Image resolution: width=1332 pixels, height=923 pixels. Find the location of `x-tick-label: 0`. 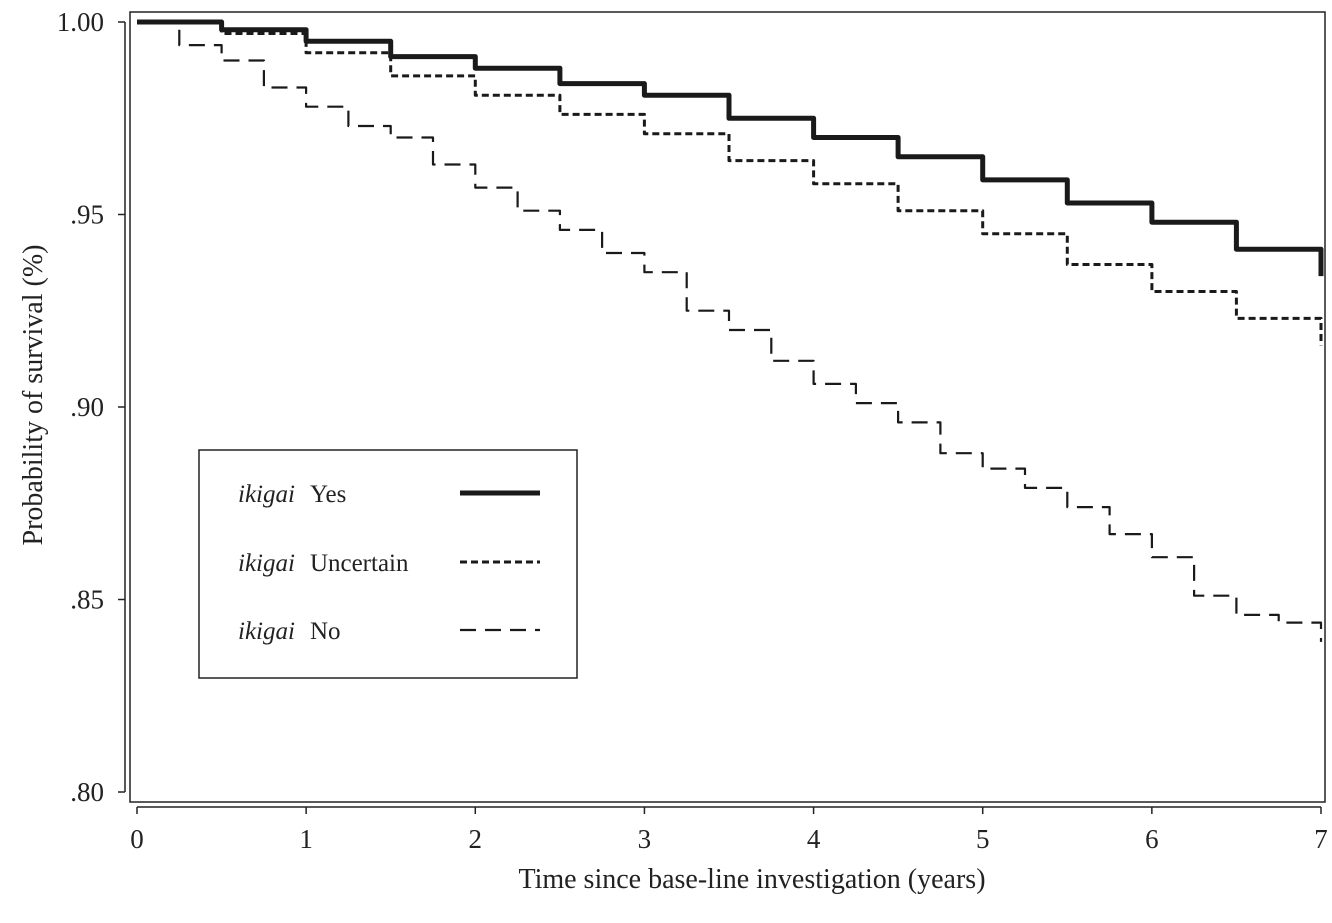

x-tick-label: 0 is located at coordinates (137, 839).